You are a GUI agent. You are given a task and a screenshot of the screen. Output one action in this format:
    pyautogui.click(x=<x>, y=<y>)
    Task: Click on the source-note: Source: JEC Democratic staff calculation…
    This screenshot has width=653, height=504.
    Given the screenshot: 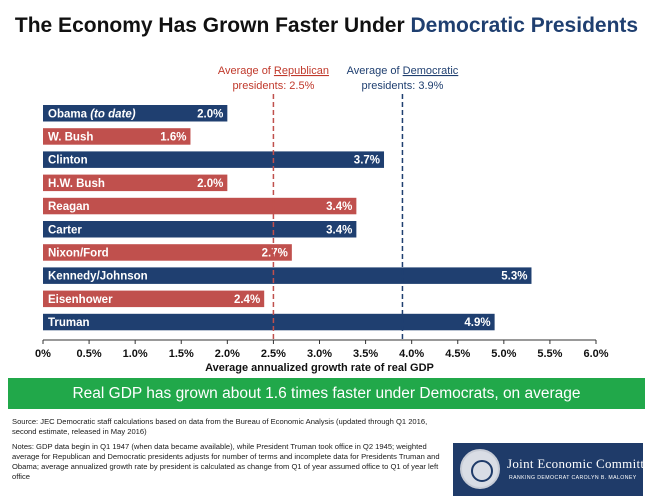 What is the action you would take?
    pyautogui.click(x=220, y=426)
    